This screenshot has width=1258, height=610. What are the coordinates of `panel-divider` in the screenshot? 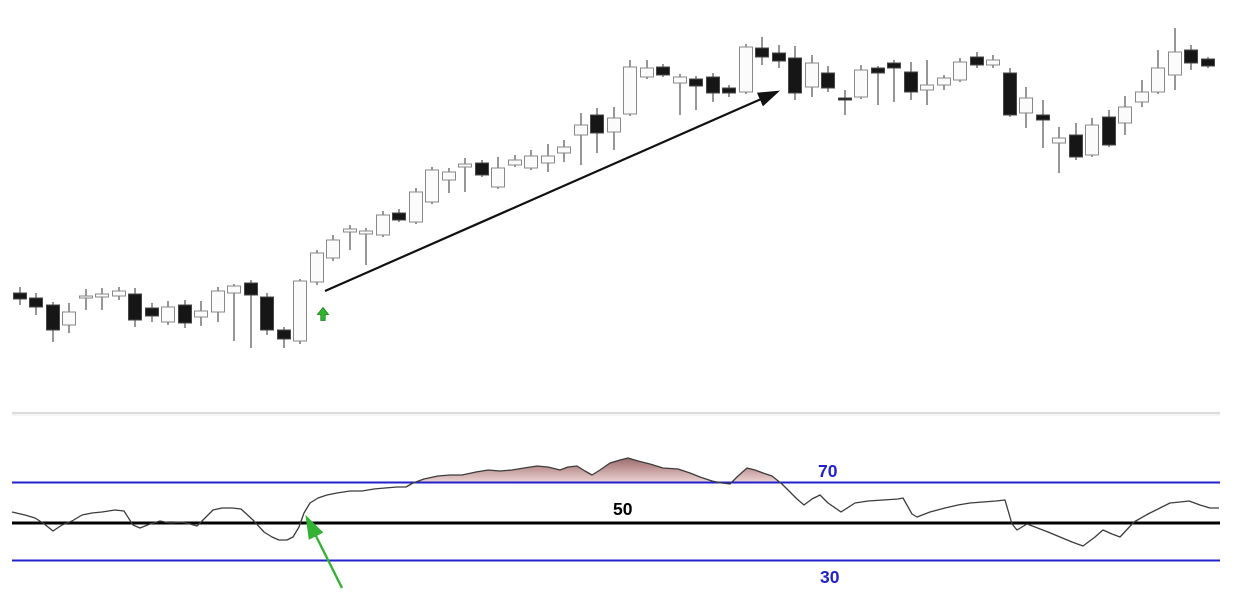 It's located at (616, 414).